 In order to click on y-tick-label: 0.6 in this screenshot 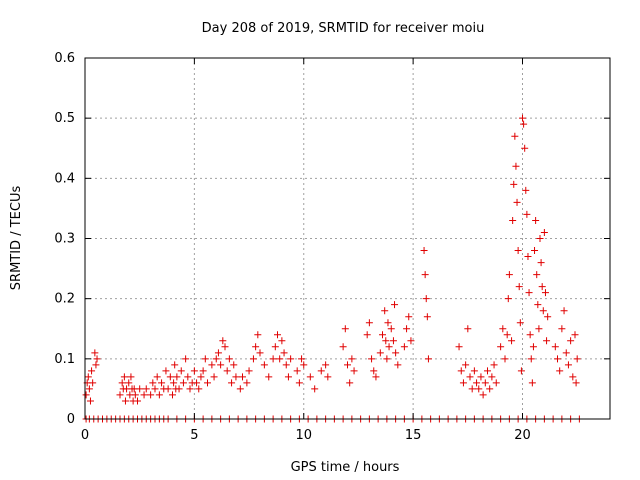, I will do `click(64, 58)`.